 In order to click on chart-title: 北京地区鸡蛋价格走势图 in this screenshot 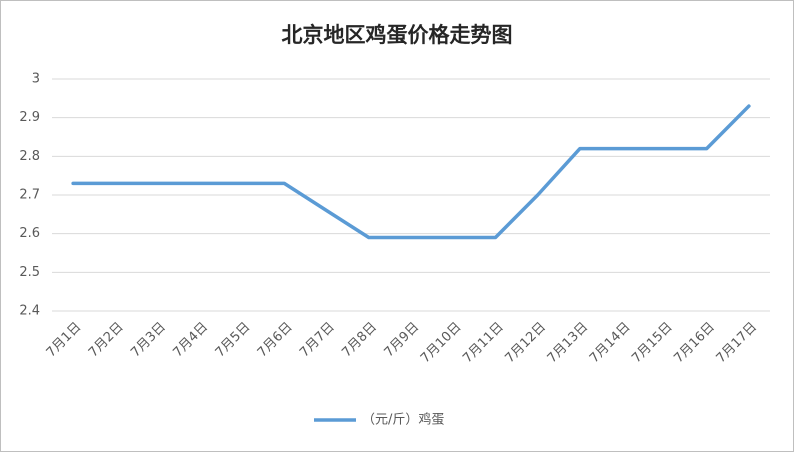, I will do `click(397, 35)`.